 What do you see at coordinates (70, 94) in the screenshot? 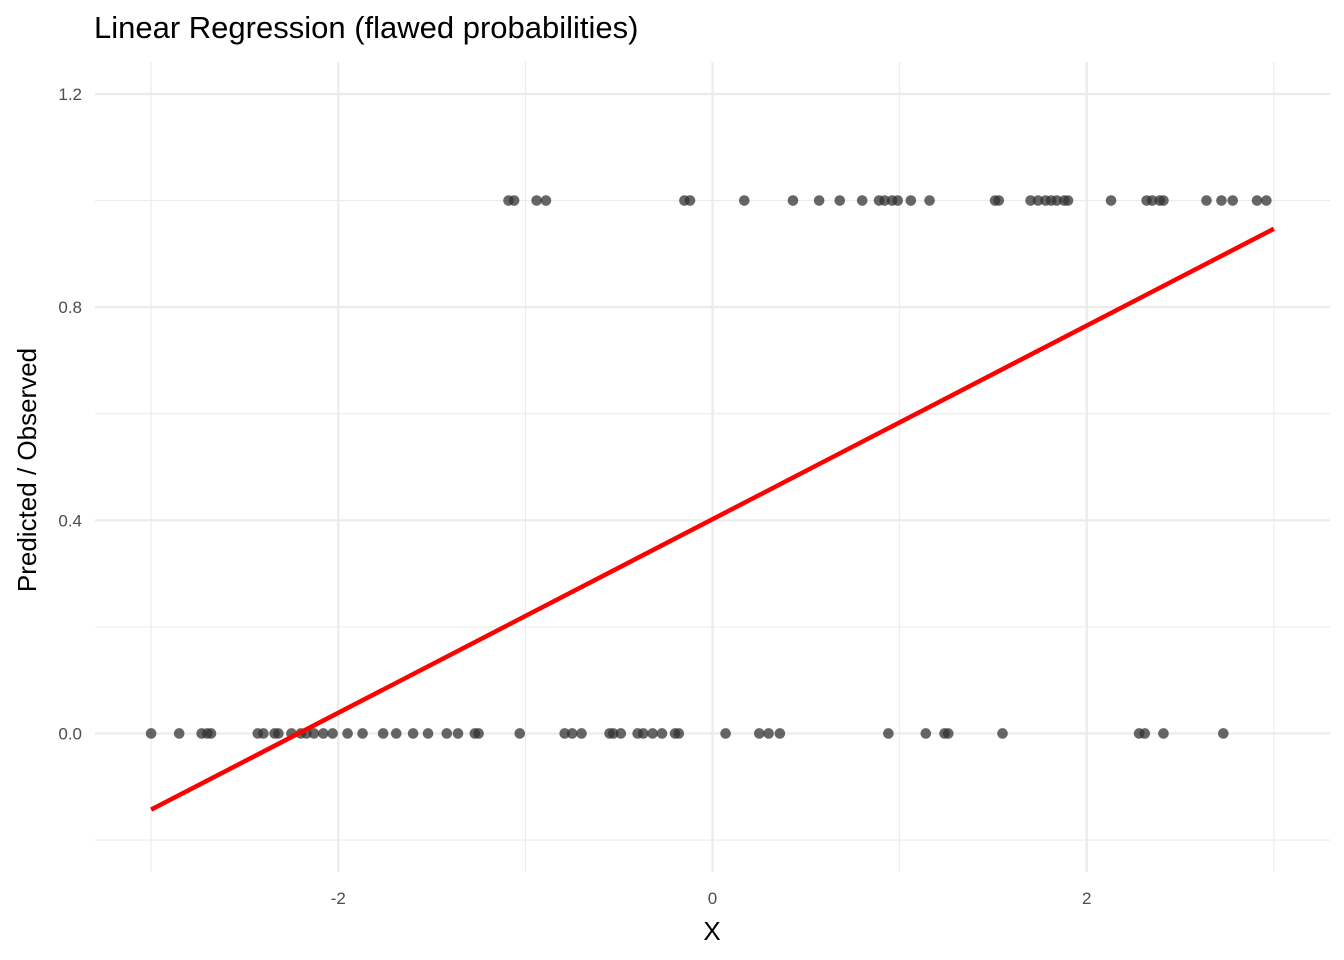
I see `y-tick-label: 1.2` at bounding box center [70, 94].